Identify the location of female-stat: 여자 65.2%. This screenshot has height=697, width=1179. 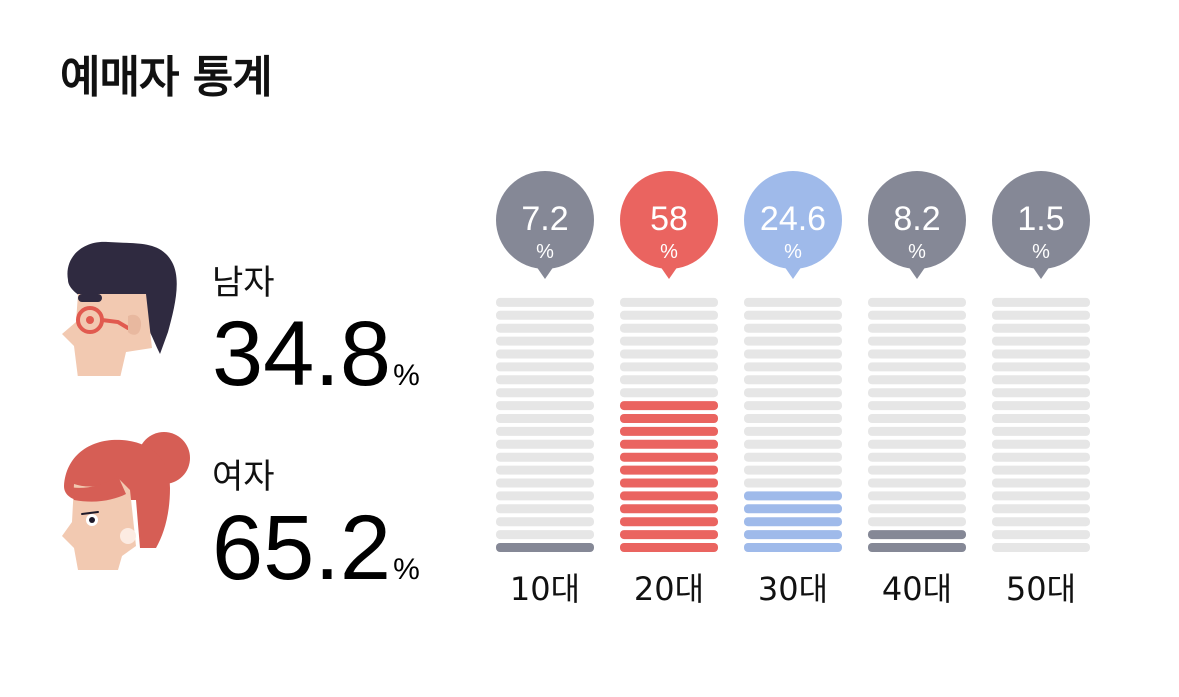
(266, 510).